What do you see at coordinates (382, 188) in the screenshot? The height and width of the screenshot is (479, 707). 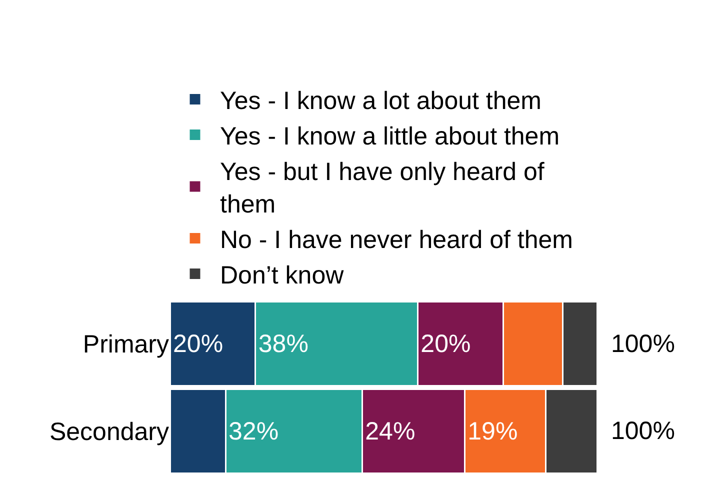 I see `legend-label: Yes - but I have only heard of them` at bounding box center [382, 188].